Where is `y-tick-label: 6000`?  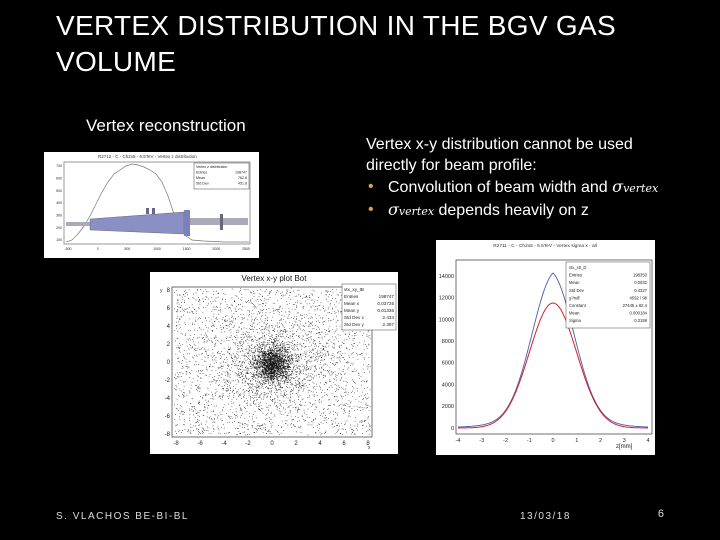 y-tick-label: 6000 is located at coordinates (448, 364).